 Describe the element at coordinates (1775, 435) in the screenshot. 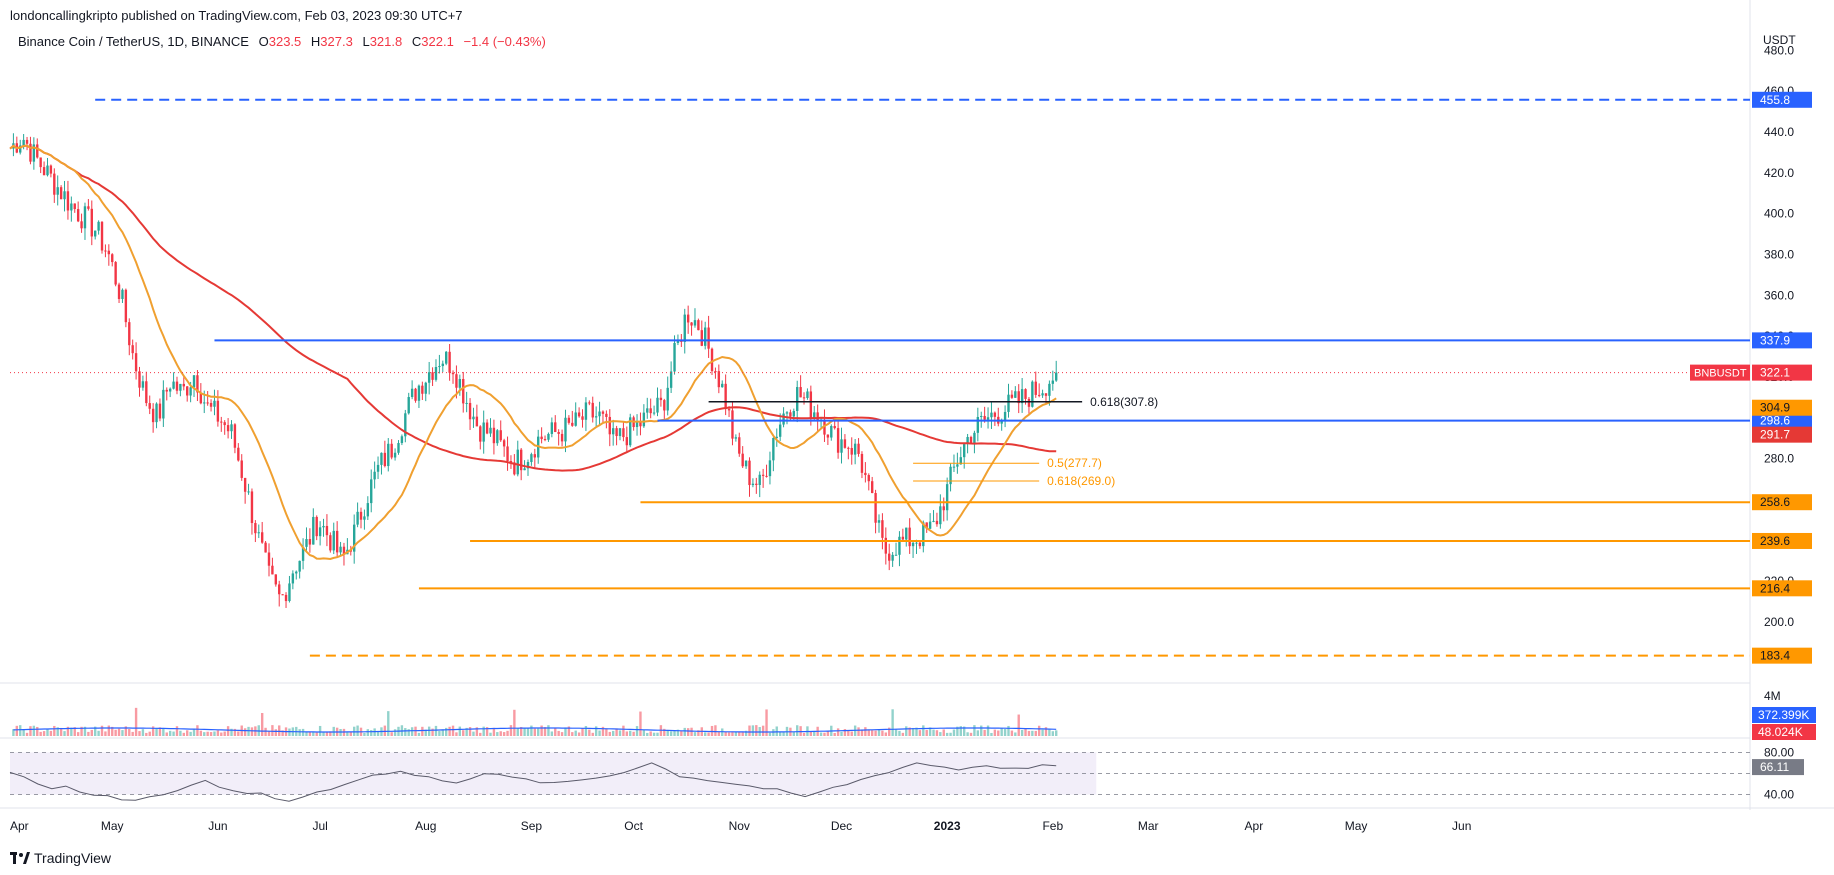

I see `ma-value-tag: 291.7` at that location.